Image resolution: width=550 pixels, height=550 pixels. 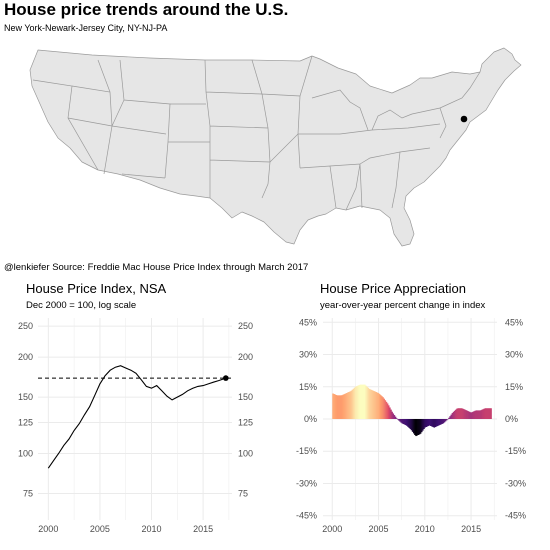 What do you see at coordinates (464, 119) in the screenshot?
I see `highlight-marker-icon` at bounding box center [464, 119].